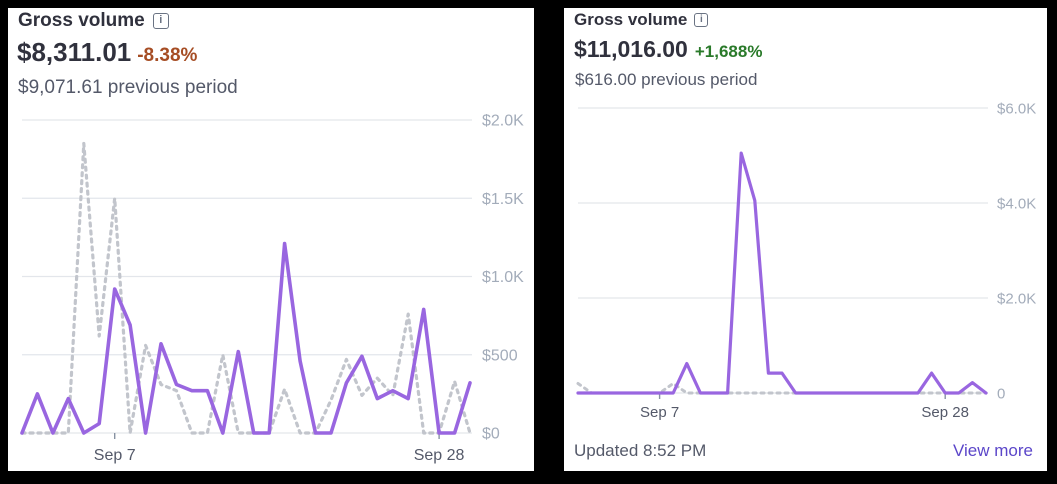  What do you see at coordinates (167, 55) in the screenshot?
I see `change-percent: -8.38%` at bounding box center [167, 55].